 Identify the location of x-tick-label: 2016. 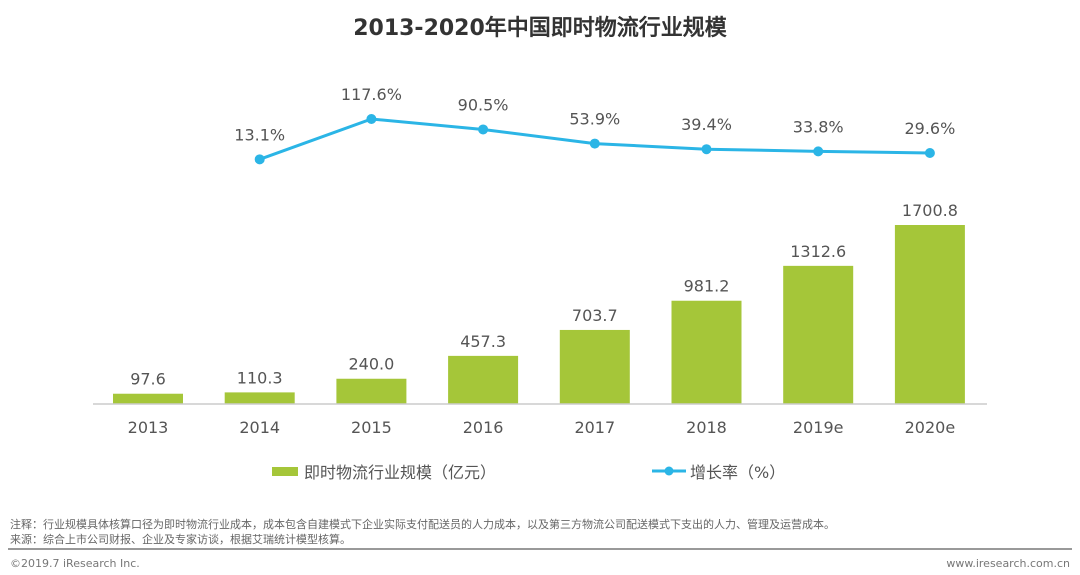
(483, 427).